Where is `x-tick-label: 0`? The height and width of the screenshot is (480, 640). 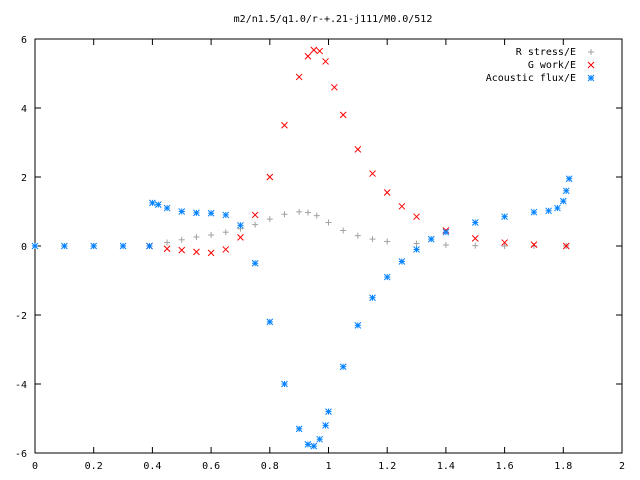 x-tick-label: 0 is located at coordinates (35, 466).